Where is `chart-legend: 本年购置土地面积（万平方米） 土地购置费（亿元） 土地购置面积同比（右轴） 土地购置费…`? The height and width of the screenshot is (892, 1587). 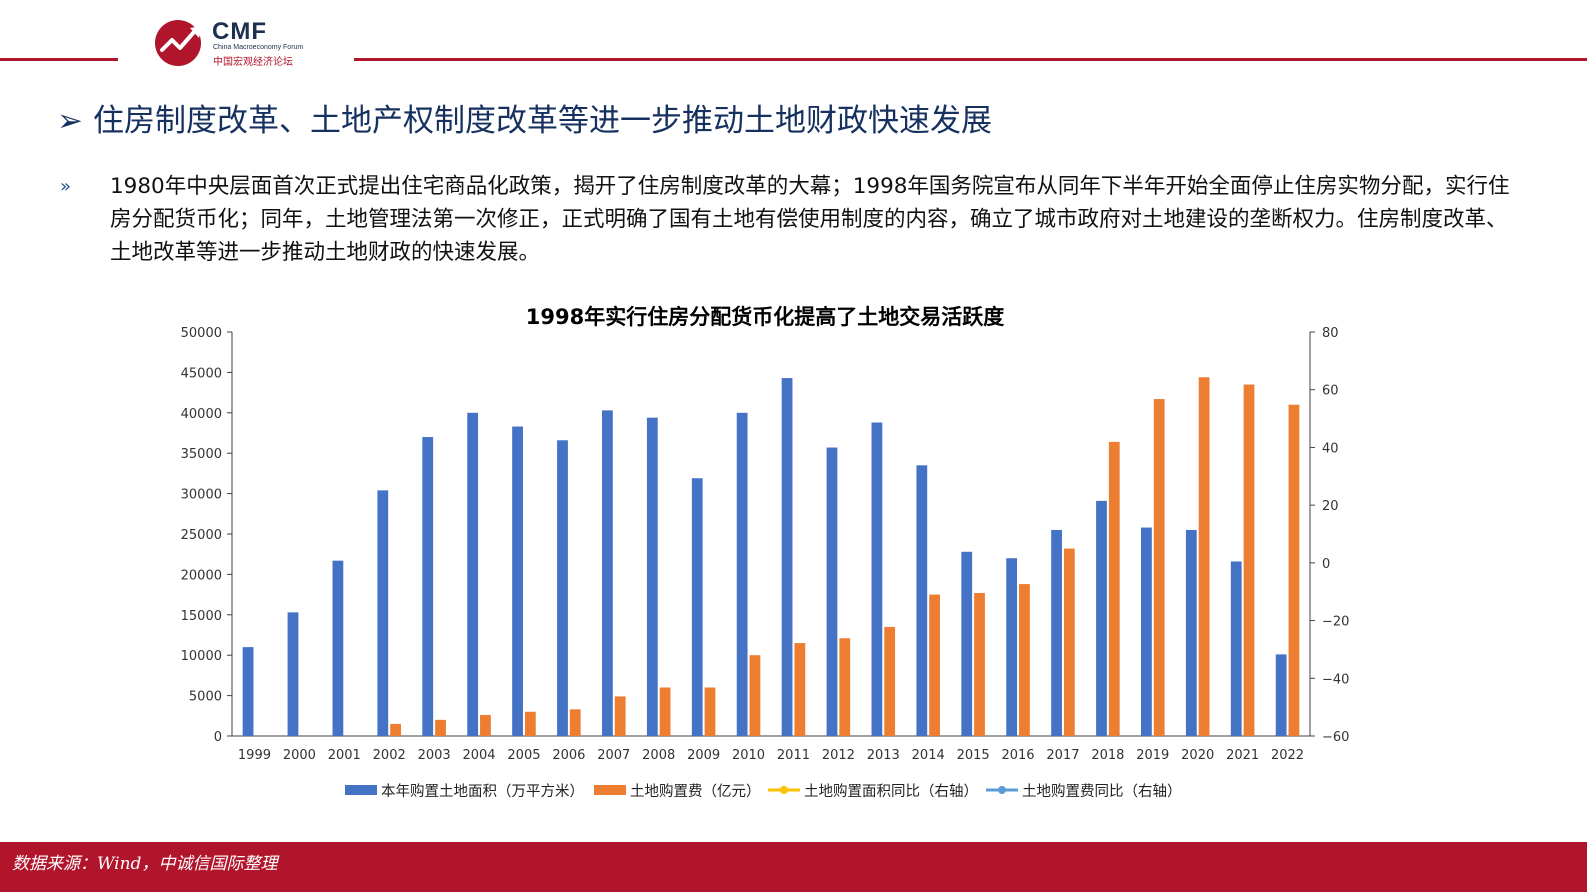 chart-legend: 本年购置土地面积（万平方米） 土地购置费（亿元） 土地购置面积同比（右轴） 土地购置费… is located at coordinates (763, 791).